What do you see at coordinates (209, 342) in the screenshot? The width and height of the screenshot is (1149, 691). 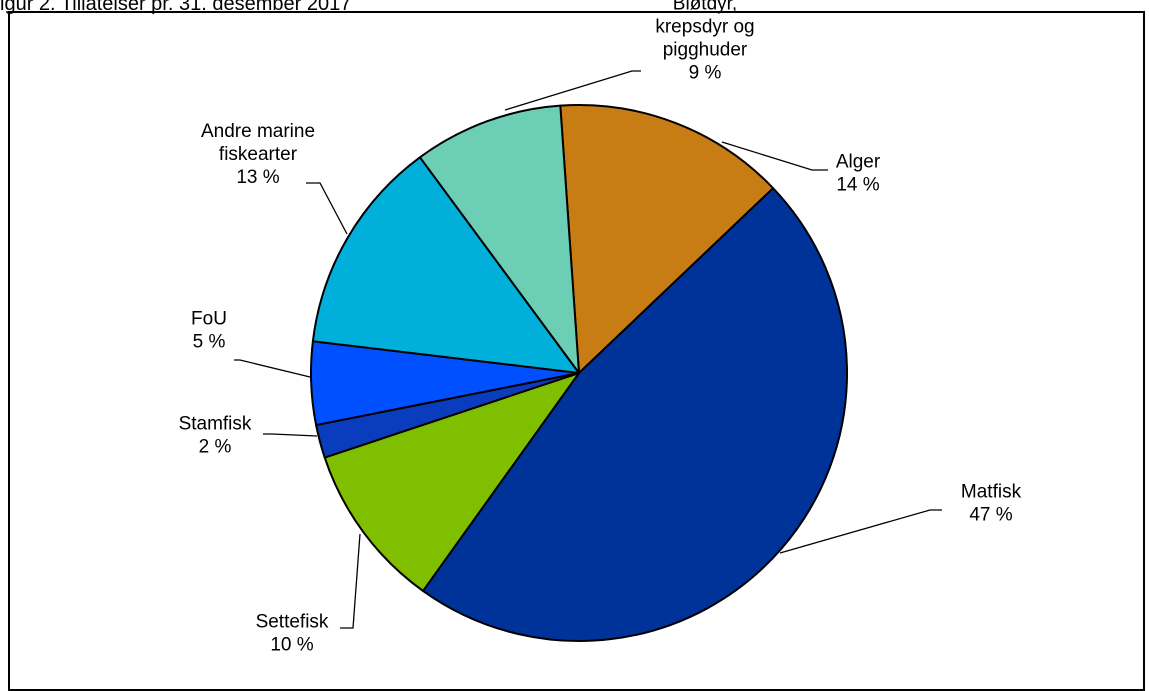 I see `slice-label: 5 %` at bounding box center [209, 342].